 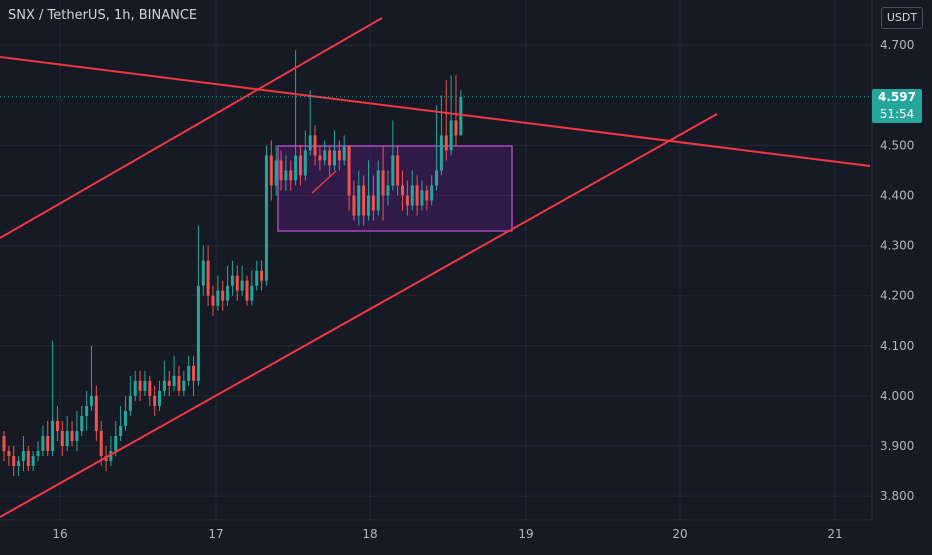 I want to click on time-tick-label: 19, so click(x=525, y=534).